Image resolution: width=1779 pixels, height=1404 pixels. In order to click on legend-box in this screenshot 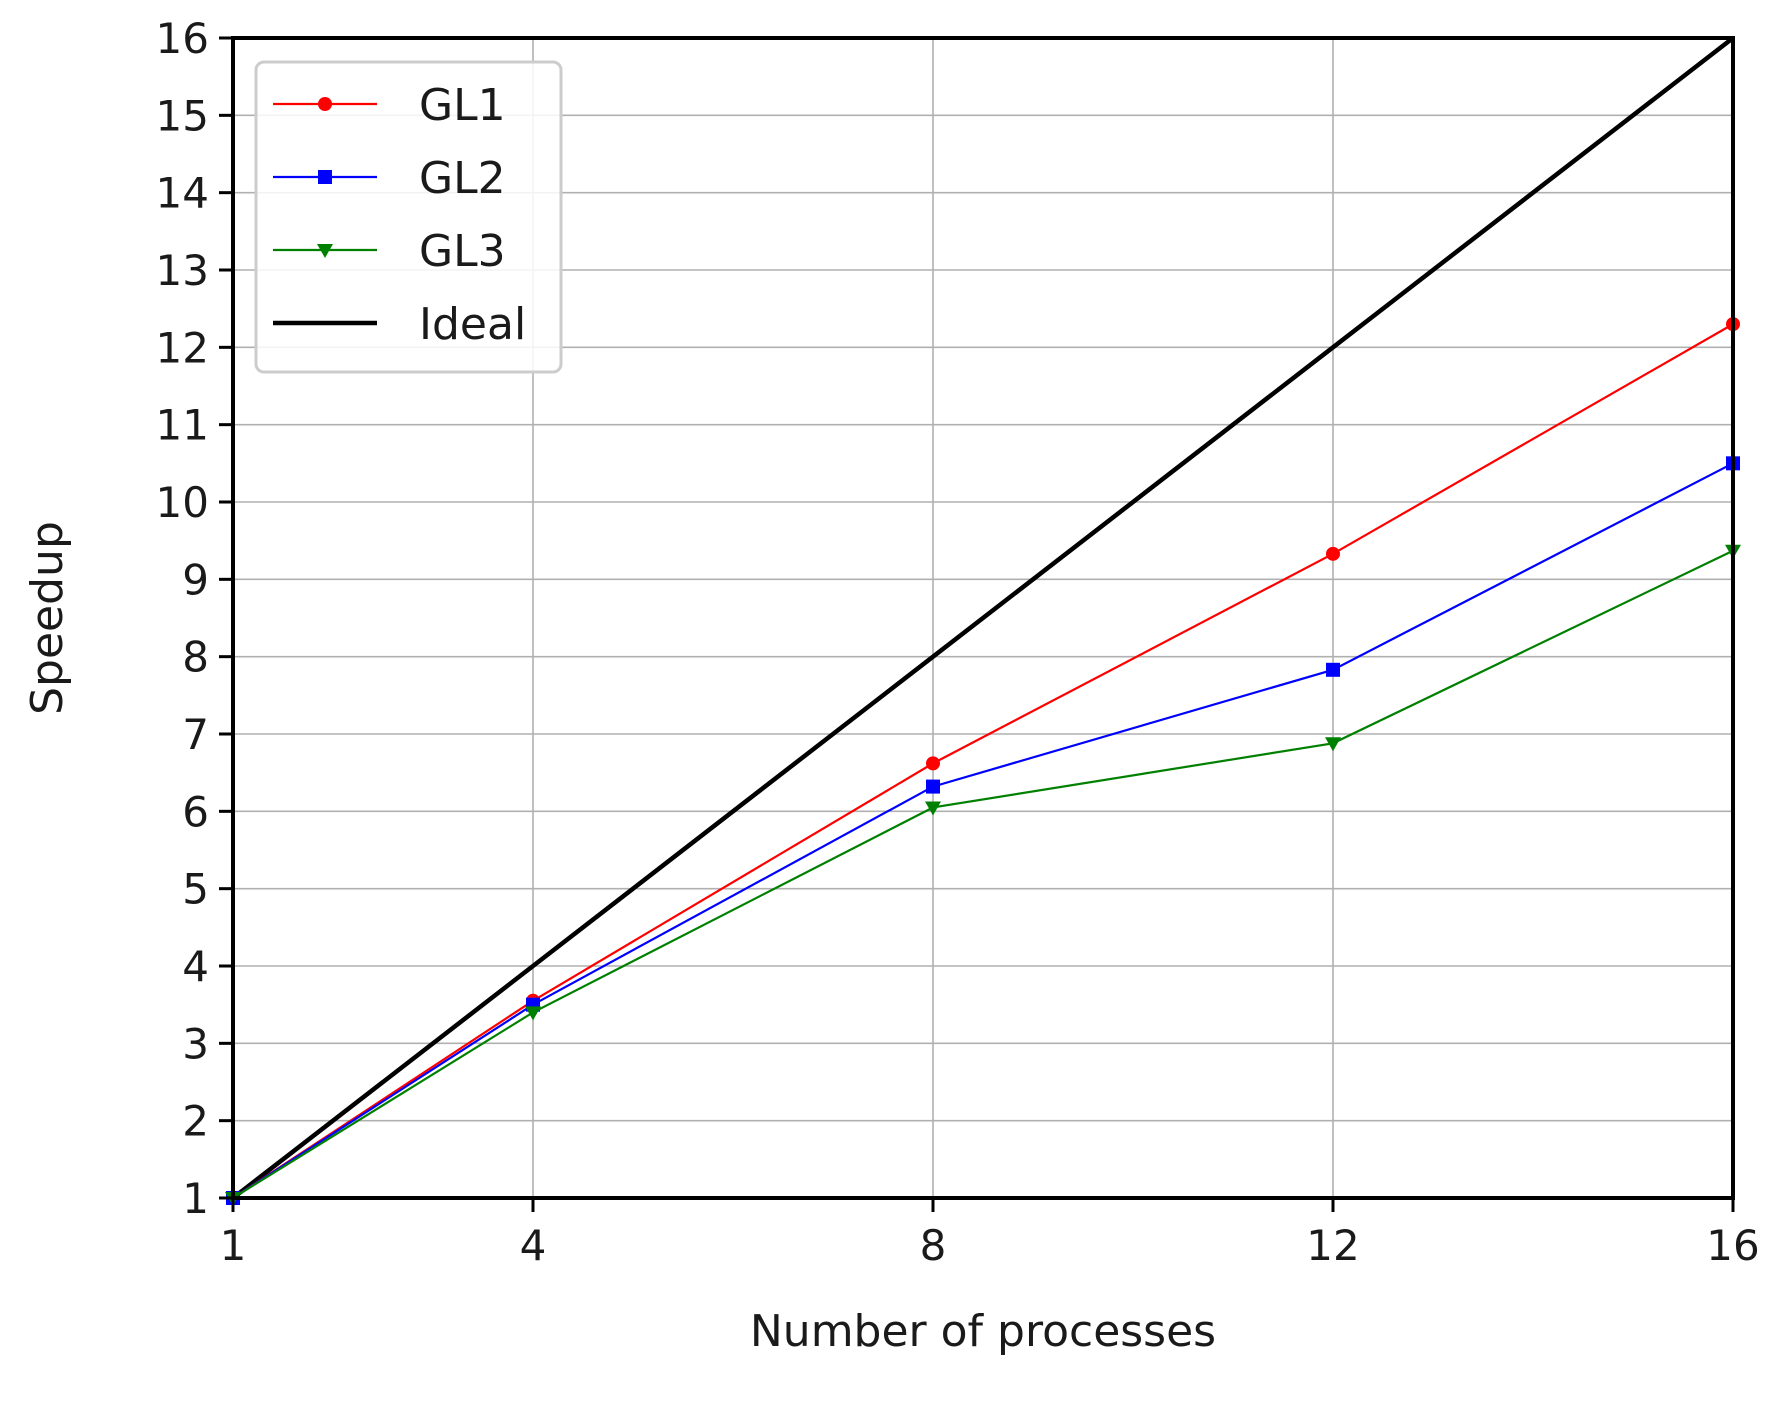, I will do `click(408, 217)`.